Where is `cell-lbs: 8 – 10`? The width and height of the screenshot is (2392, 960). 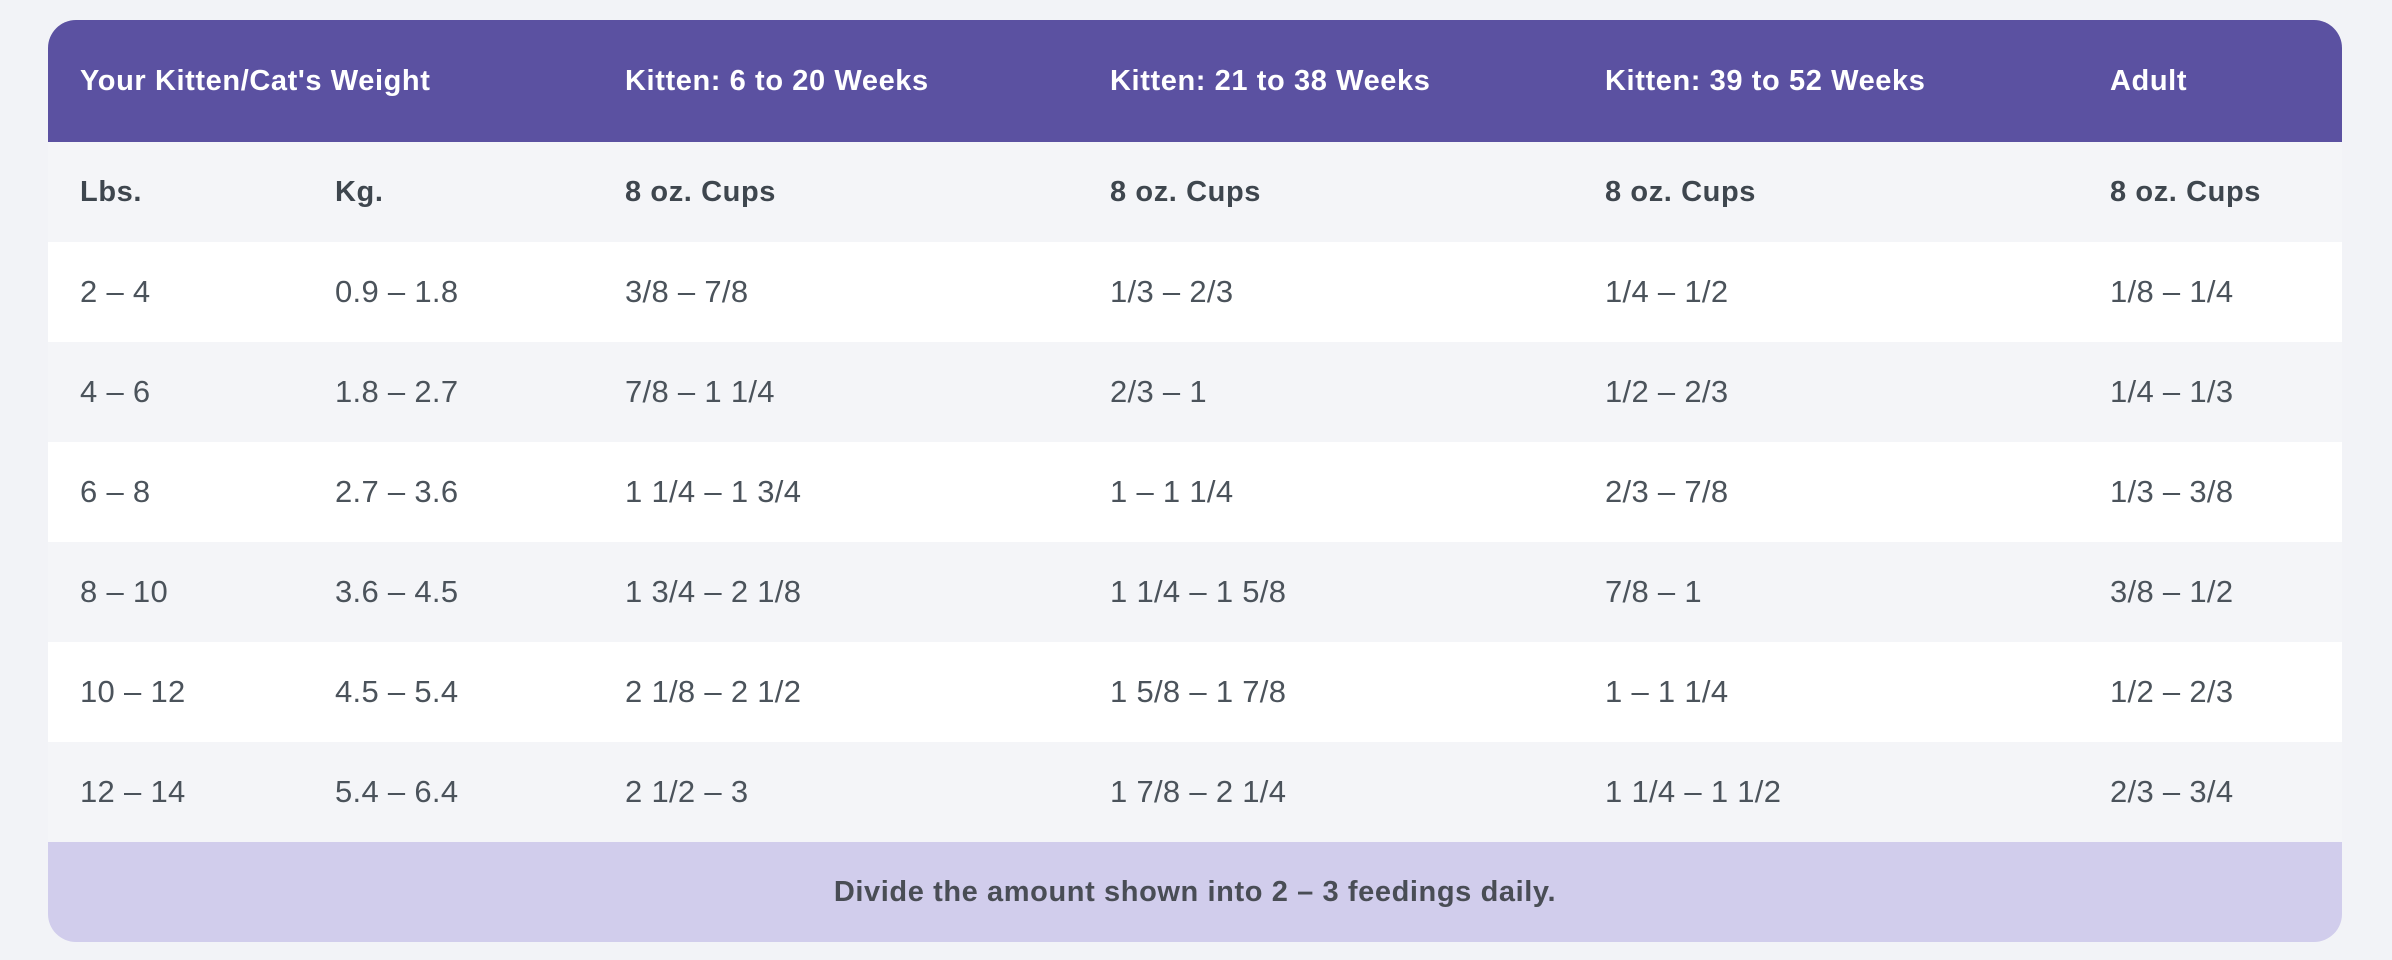 cell-lbs: 8 – 10 is located at coordinates (124, 591).